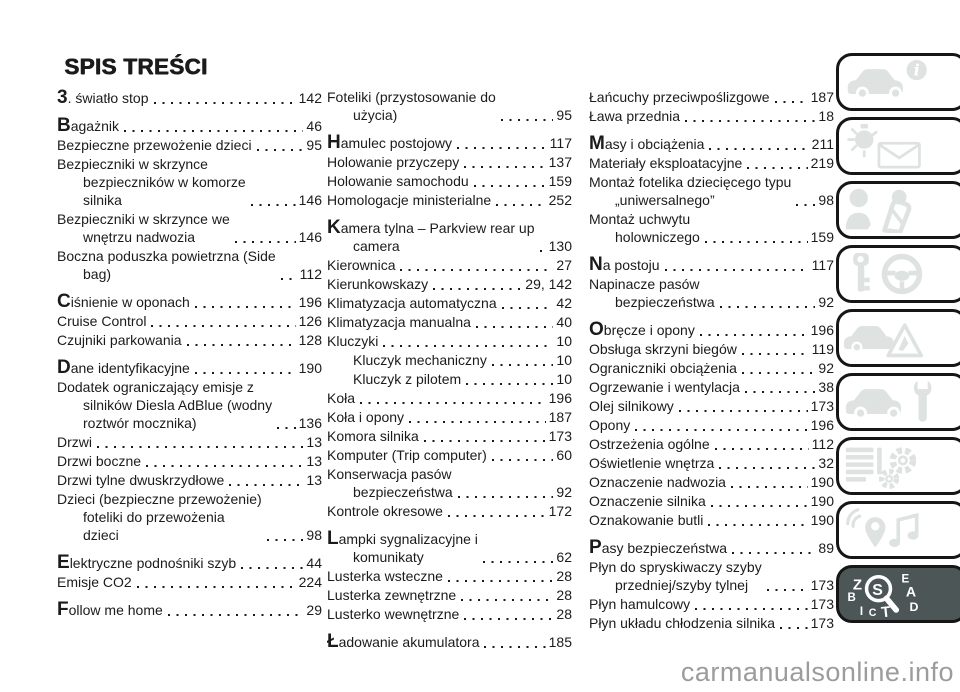 The image size is (960, 692). I want to click on chapter-tile-alphabetical-index: Z B E A D I C T S, so click(898, 594).